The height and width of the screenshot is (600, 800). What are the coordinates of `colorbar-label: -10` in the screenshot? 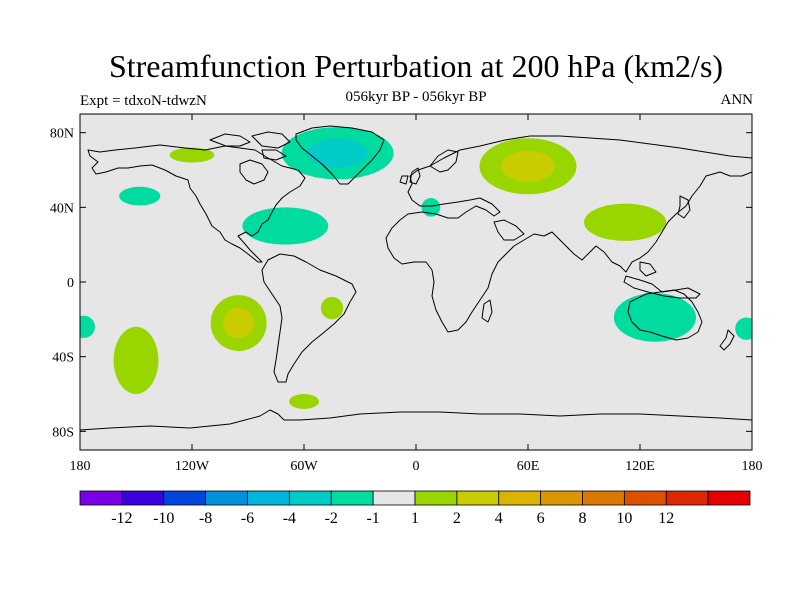 It's located at (163, 518).